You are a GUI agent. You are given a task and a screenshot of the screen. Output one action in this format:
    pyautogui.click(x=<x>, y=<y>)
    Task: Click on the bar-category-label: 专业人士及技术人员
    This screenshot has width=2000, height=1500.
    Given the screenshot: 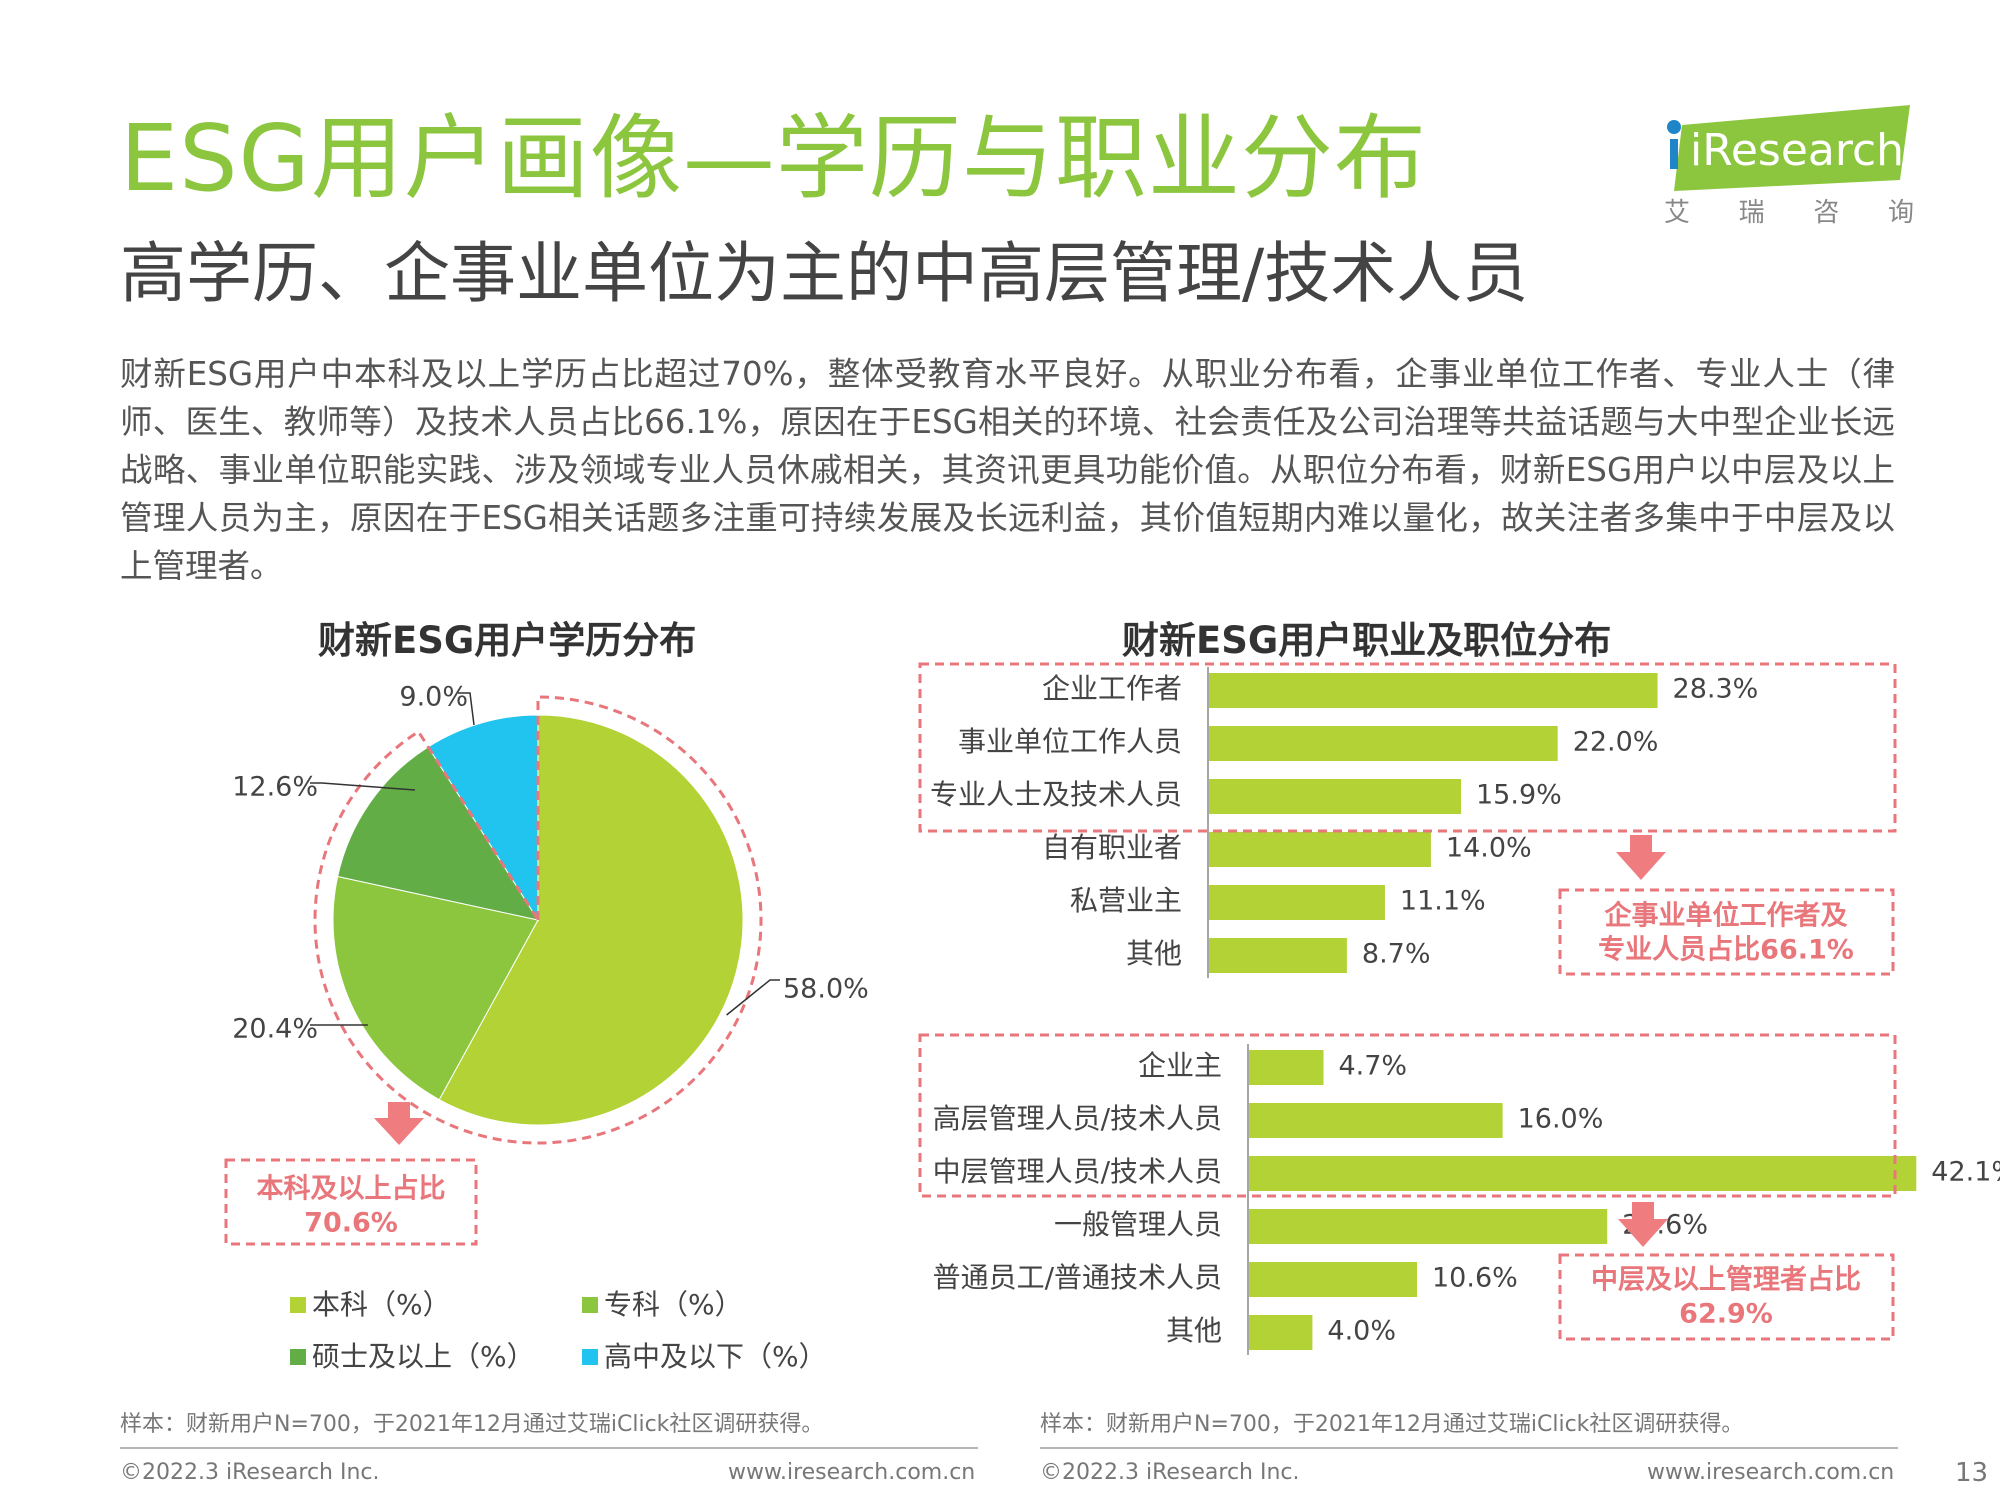 What is the action you would take?
    pyautogui.click(x=1056, y=794)
    